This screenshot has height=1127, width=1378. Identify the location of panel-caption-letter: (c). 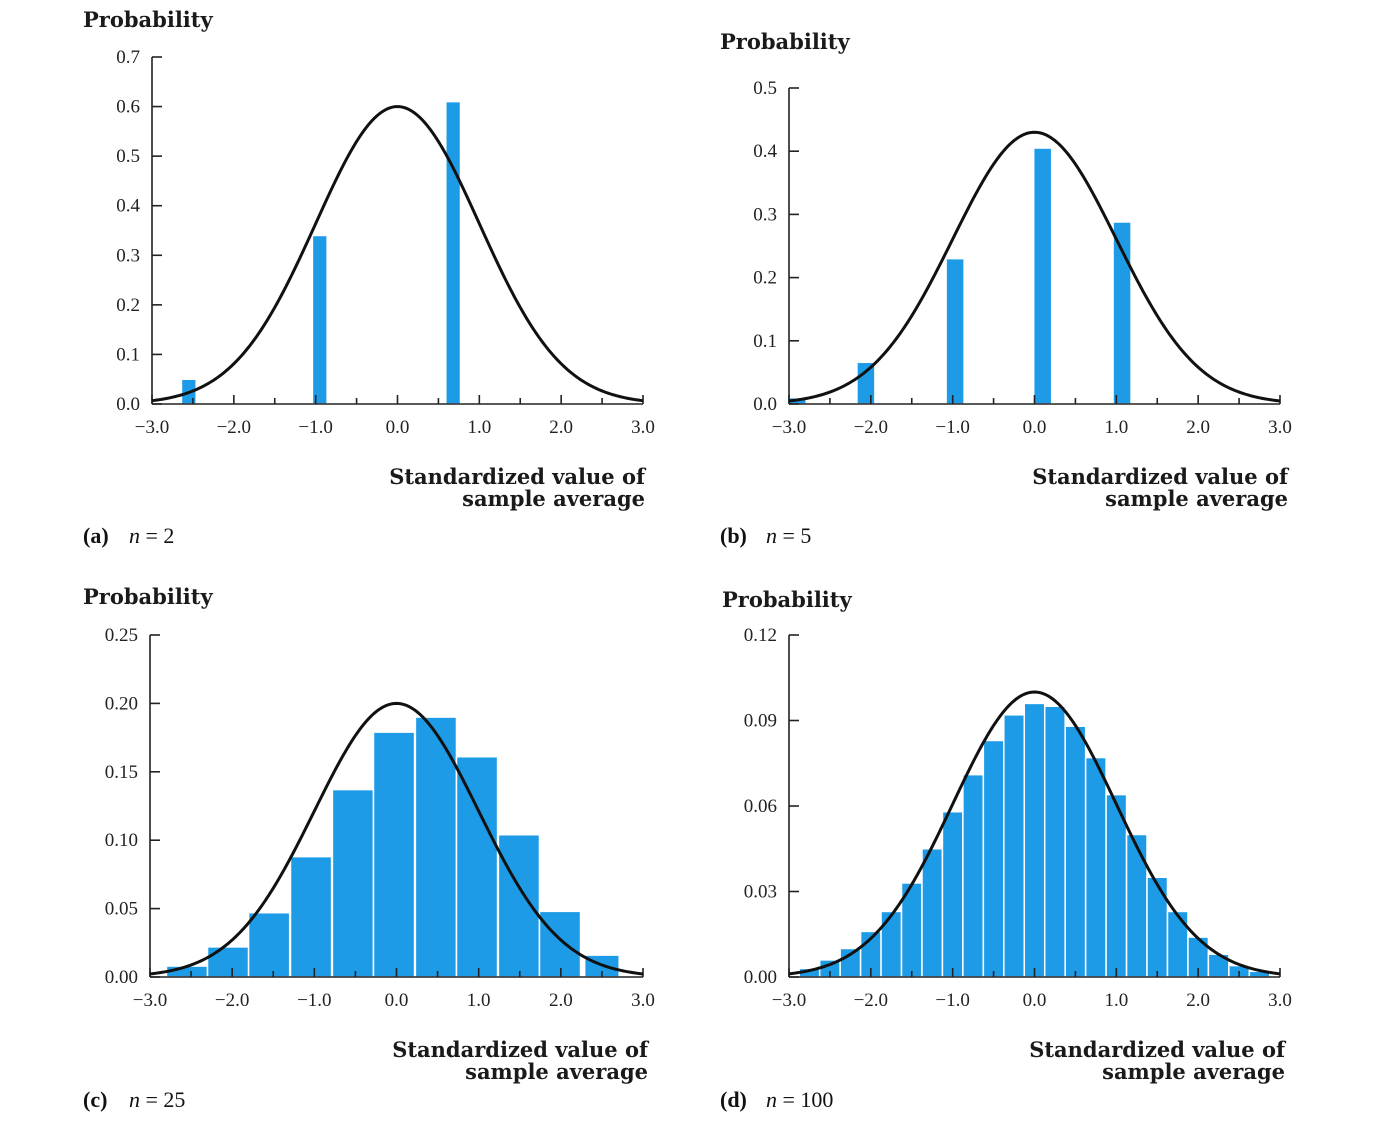
(95, 1099).